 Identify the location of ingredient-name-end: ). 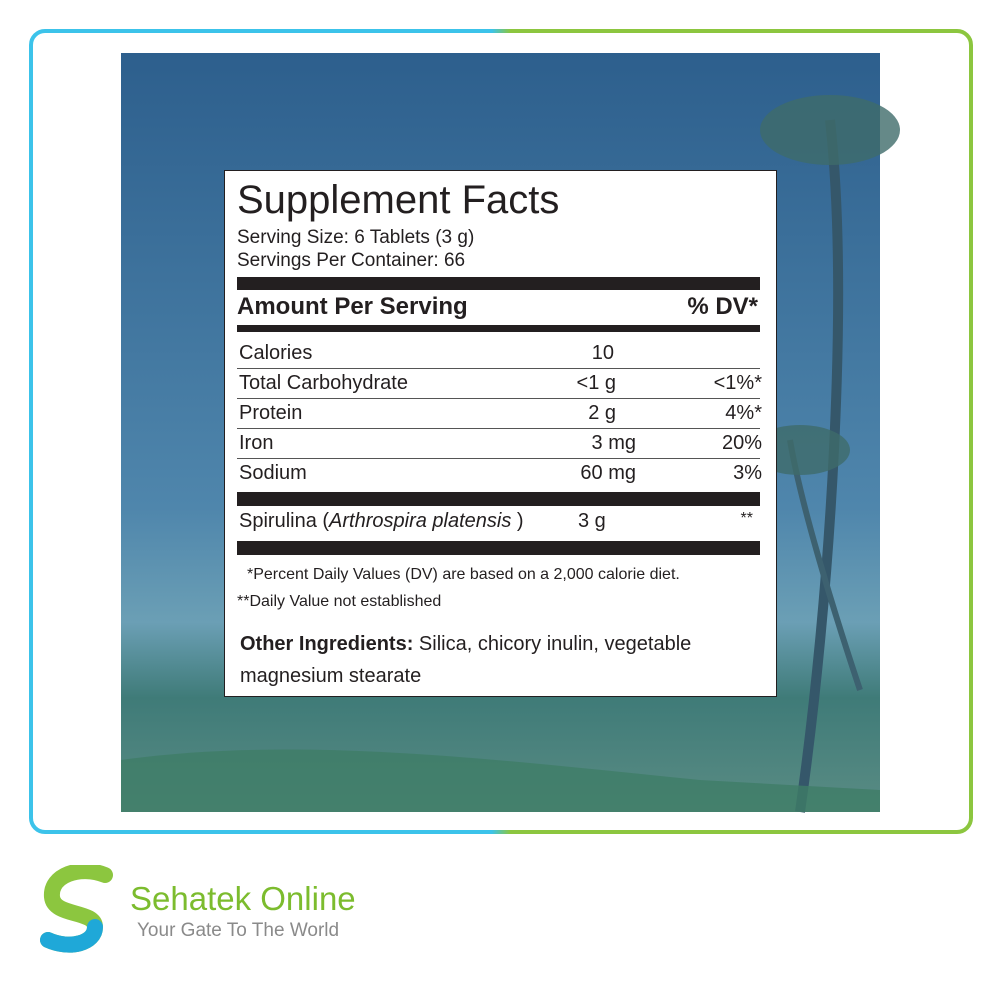
(517, 521).